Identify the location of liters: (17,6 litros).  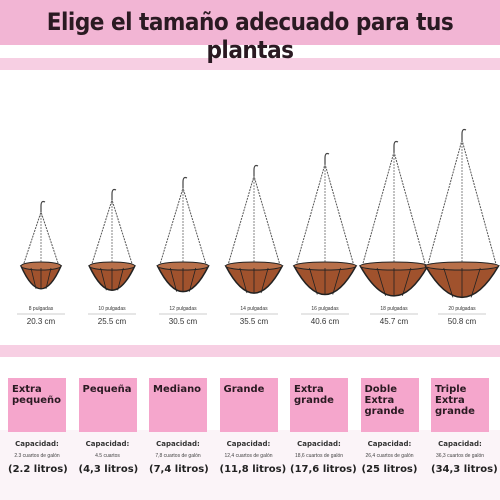
(323, 469).